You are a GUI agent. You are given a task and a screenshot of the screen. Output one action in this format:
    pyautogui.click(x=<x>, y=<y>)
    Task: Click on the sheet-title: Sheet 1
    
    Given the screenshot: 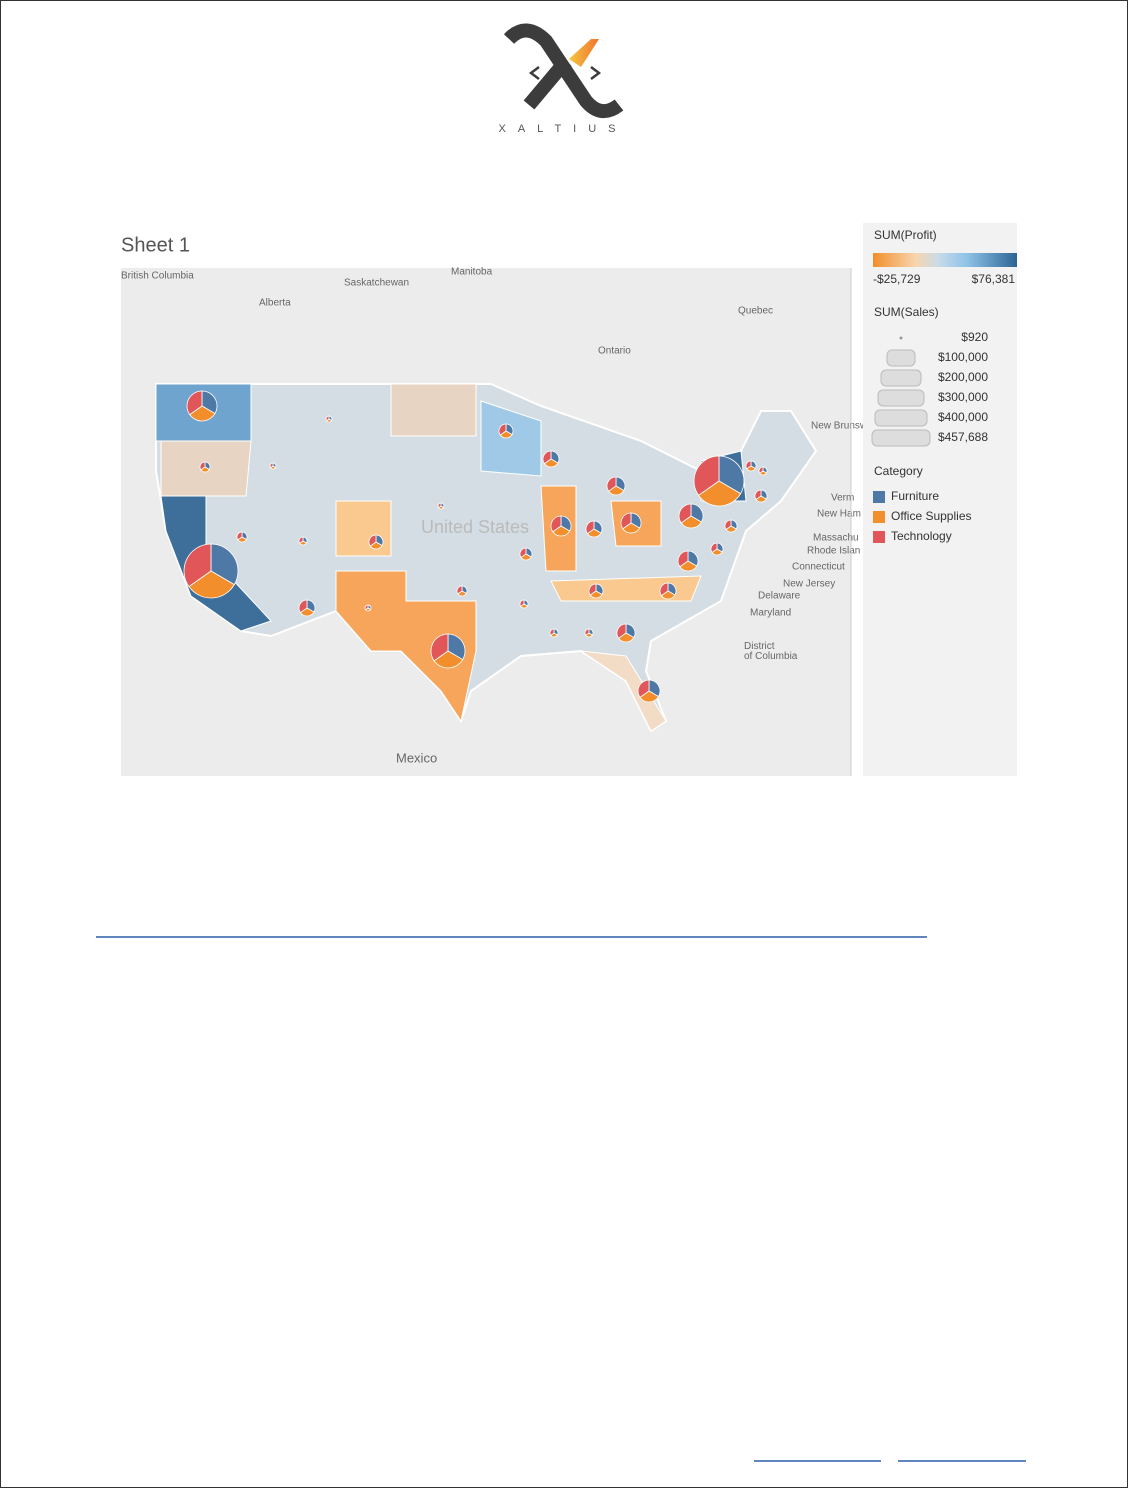 What is the action you would take?
    pyautogui.click(x=155, y=245)
    